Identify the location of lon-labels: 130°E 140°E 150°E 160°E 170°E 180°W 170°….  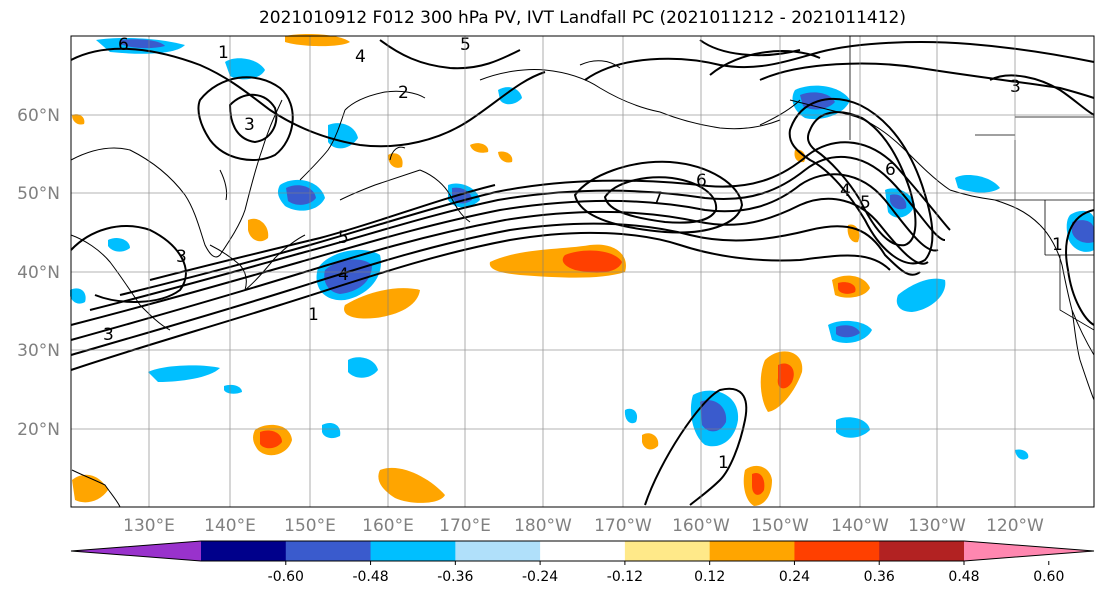
(583, 526).